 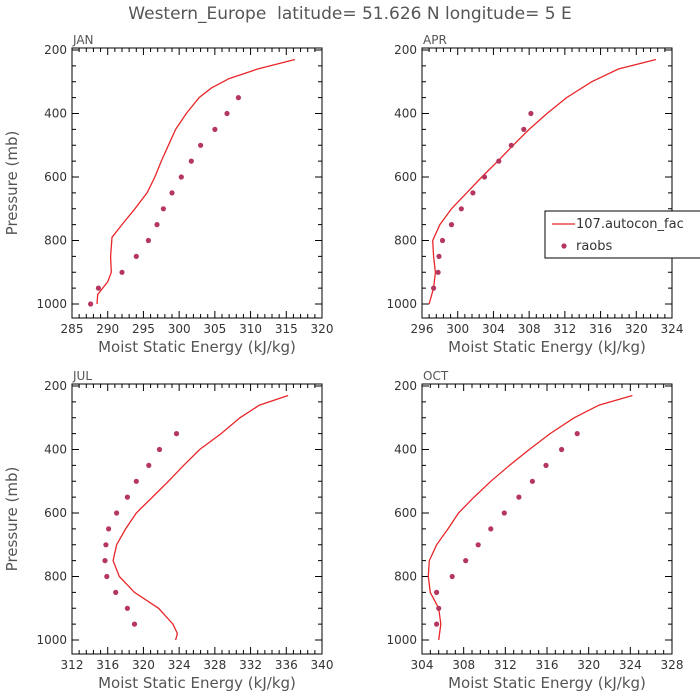 What do you see at coordinates (250, 329) in the screenshot?
I see `x-tick-label: 310` at bounding box center [250, 329].